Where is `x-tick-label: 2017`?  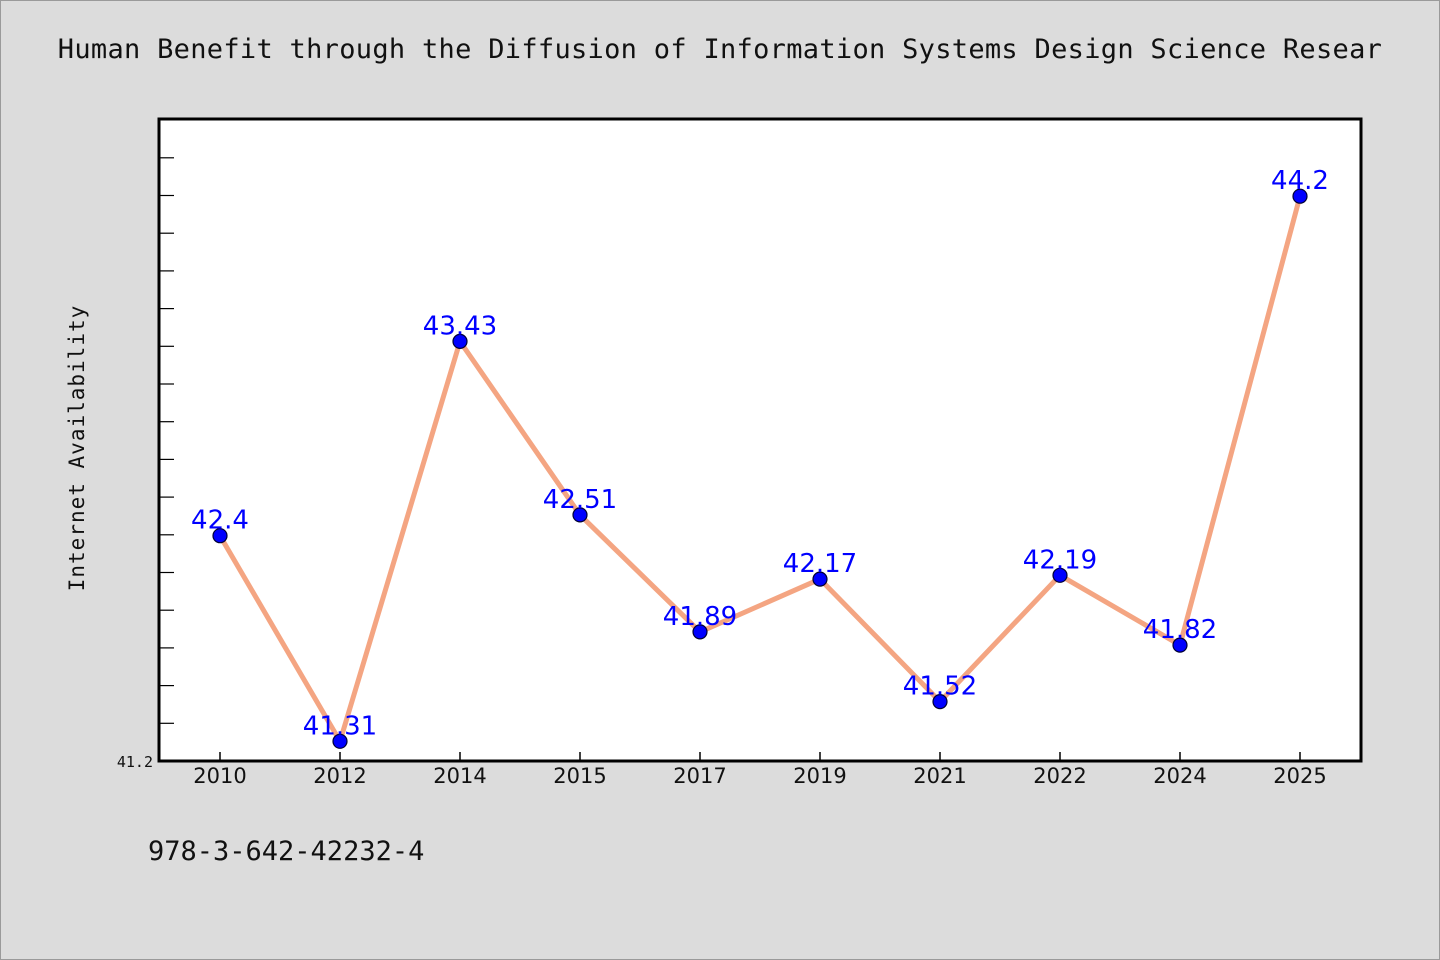
x-tick-label: 2017 is located at coordinates (699, 776).